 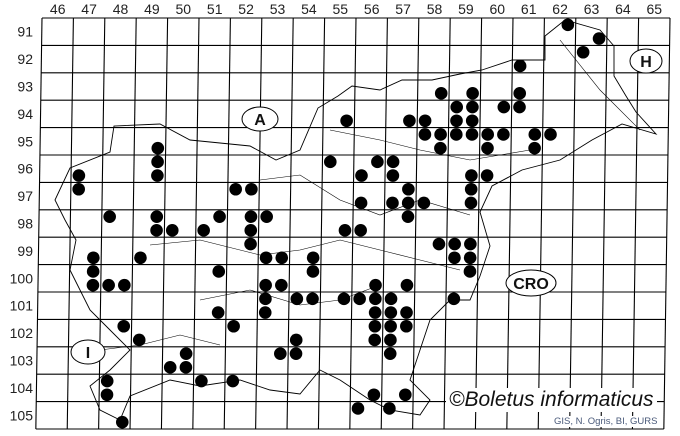 What do you see at coordinates (25, 59) in the screenshot?
I see `row-label: 92` at bounding box center [25, 59].